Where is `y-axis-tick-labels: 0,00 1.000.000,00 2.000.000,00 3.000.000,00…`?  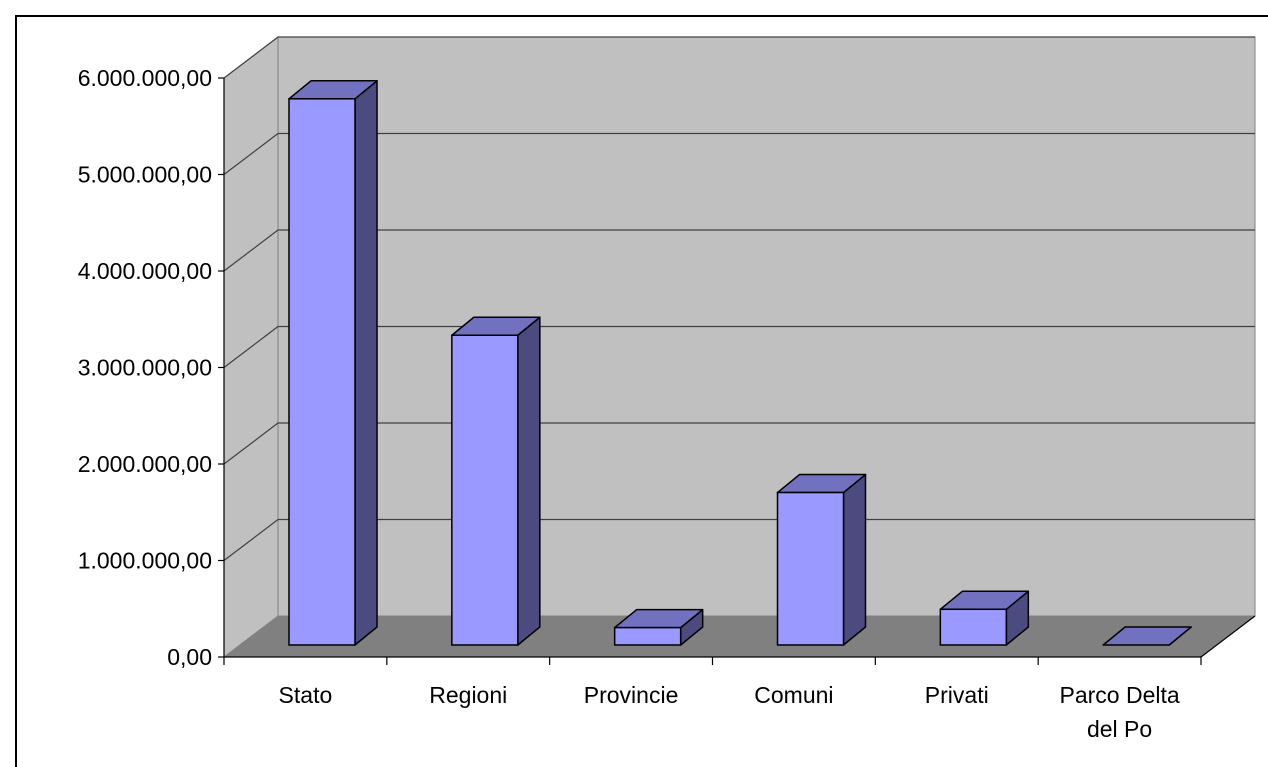 y-axis-tick-labels: 0,00 1.000.000,00 2.000.000,00 3.000.000,00… is located at coordinates (145, 367).